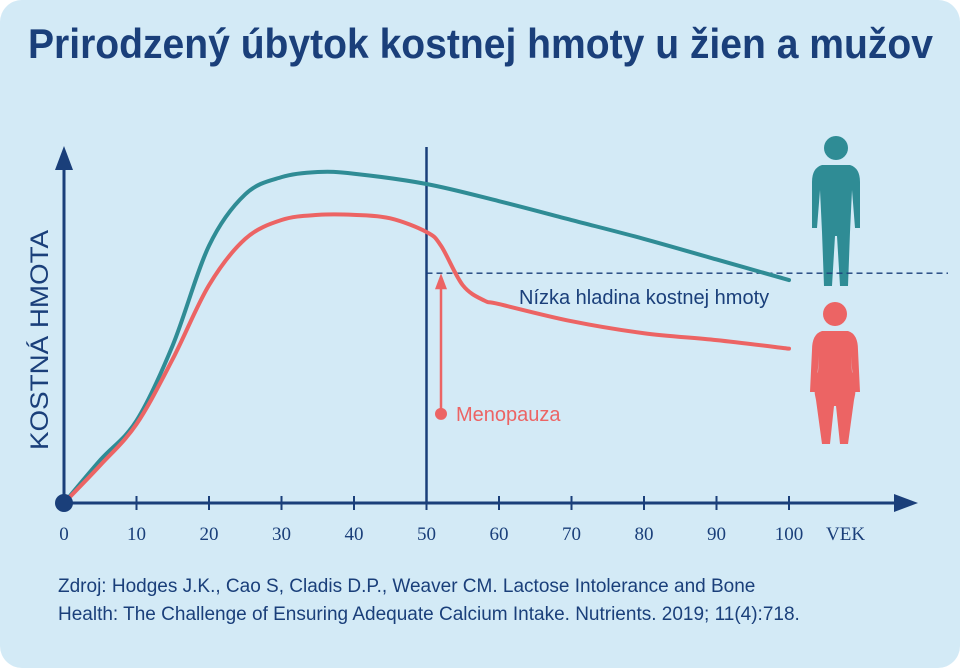 This screenshot has width=960, height=668. I want to click on x-tick-label: 40, so click(354, 534).